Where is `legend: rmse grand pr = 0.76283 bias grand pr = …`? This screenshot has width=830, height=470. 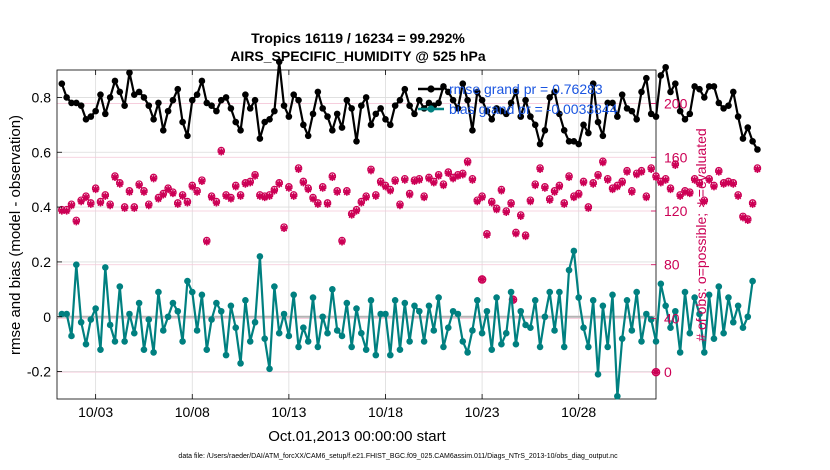 legend: rmse grand pr = 0.76283 bias grand pr = … is located at coordinates (518, 99).